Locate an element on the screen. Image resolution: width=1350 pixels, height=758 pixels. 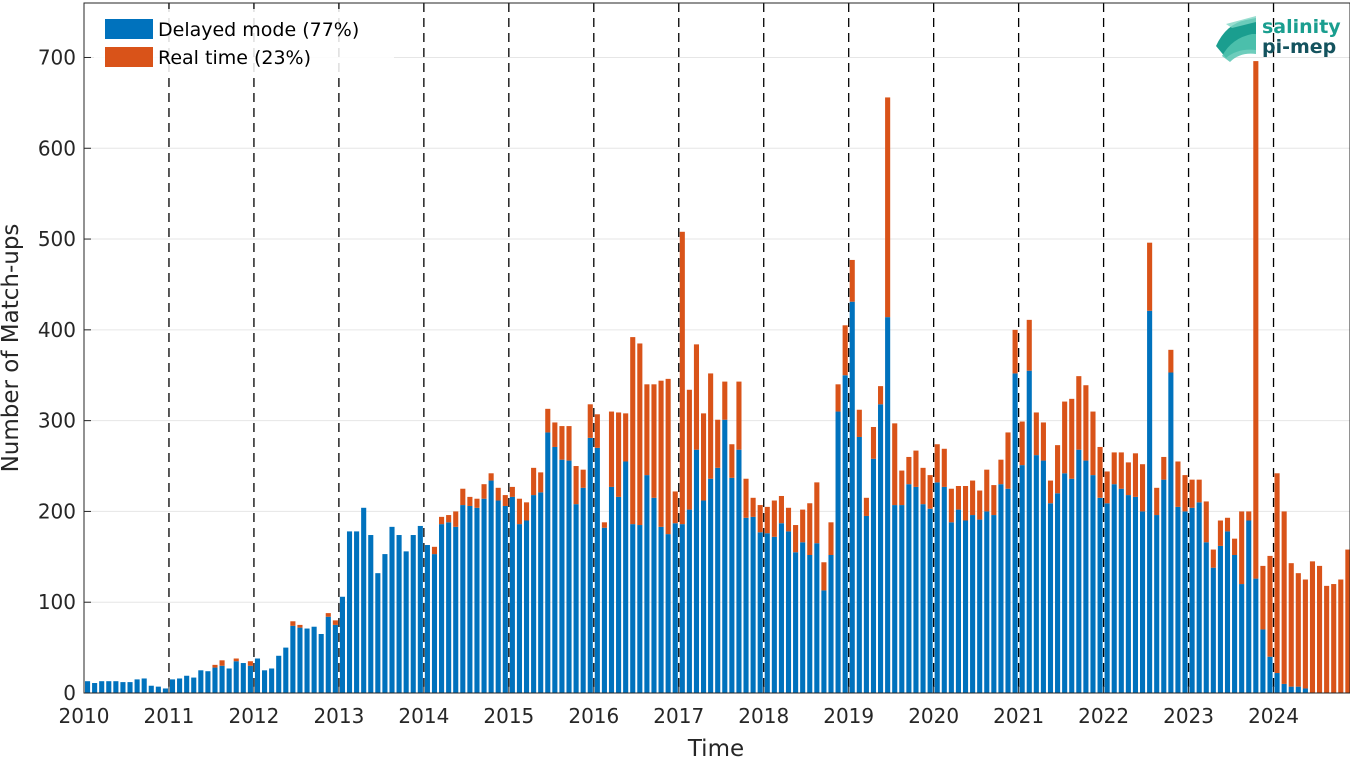
salinity-pimep-logo: salinity pi-mep is located at coordinates (1278, 39).